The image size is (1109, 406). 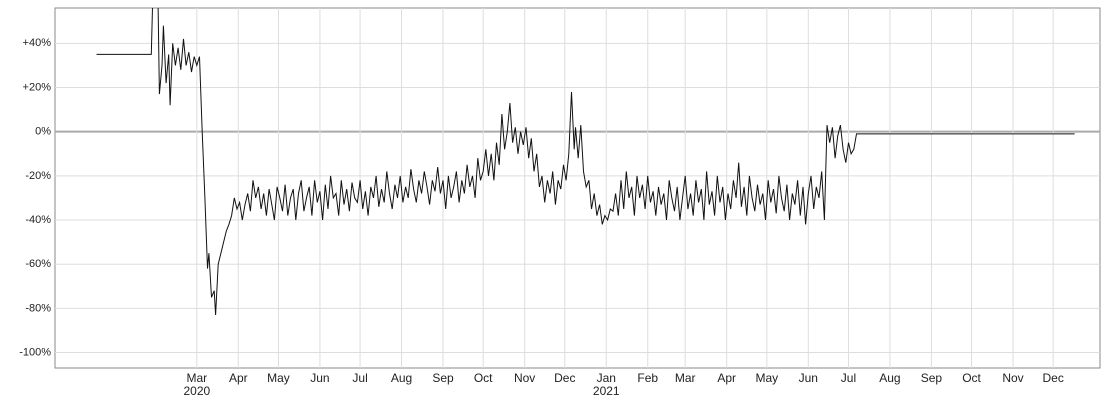 What do you see at coordinates (37, 43) in the screenshot?
I see `y-tick-label: +40%` at bounding box center [37, 43].